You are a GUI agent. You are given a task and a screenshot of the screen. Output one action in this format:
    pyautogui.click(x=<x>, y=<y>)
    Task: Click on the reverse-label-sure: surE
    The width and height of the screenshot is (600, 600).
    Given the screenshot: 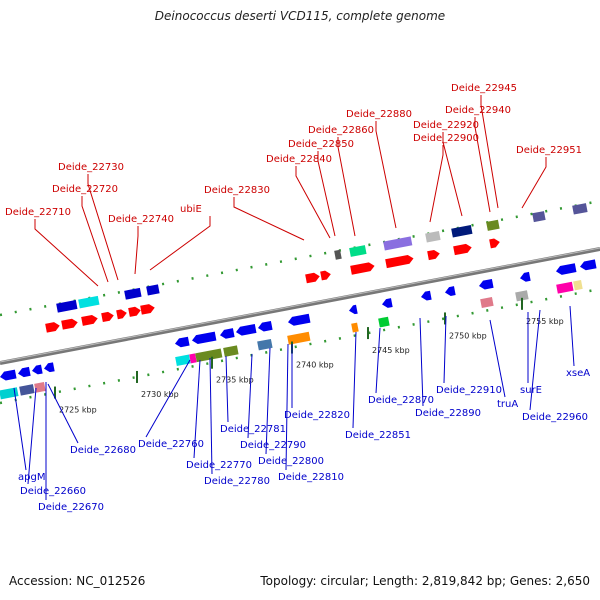 What is the action you would take?
    pyautogui.click(x=531, y=390)
    